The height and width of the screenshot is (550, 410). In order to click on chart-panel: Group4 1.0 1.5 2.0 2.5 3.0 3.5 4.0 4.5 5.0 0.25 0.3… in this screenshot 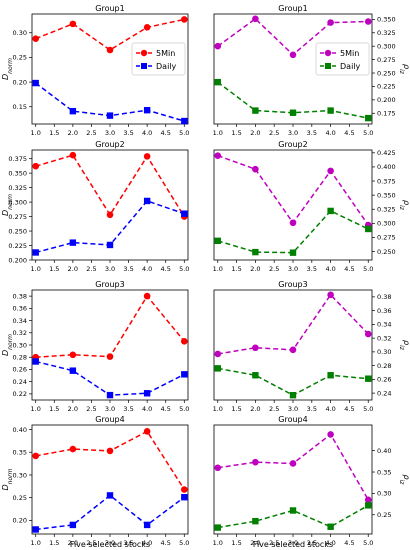, I will do `click(311, 481)`.